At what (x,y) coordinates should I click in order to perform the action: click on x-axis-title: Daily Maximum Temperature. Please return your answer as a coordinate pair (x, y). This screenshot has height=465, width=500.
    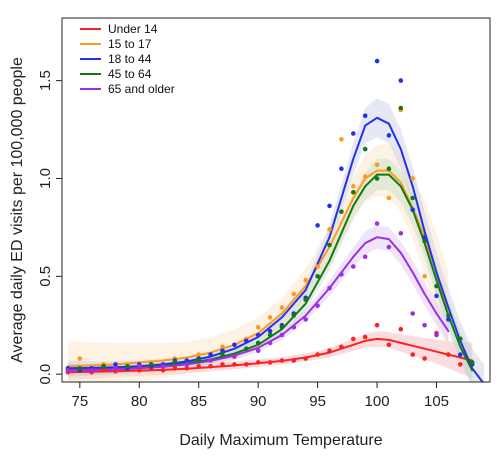
    Looking at the image, I should click on (280, 440).